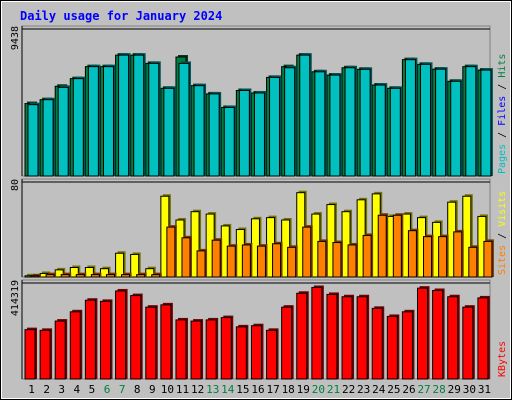  I want to click on x-tick-label-28: 28, so click(439, 389).